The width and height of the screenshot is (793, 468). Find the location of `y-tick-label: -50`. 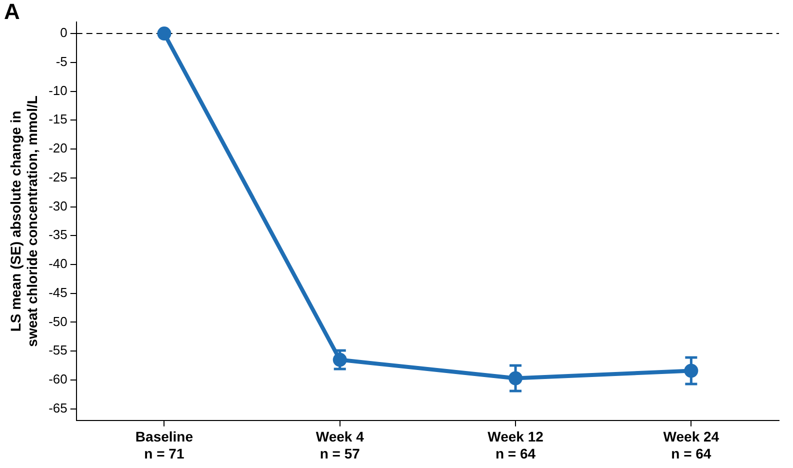

y-tick-label: -50 is located at coordinates (58, 321).